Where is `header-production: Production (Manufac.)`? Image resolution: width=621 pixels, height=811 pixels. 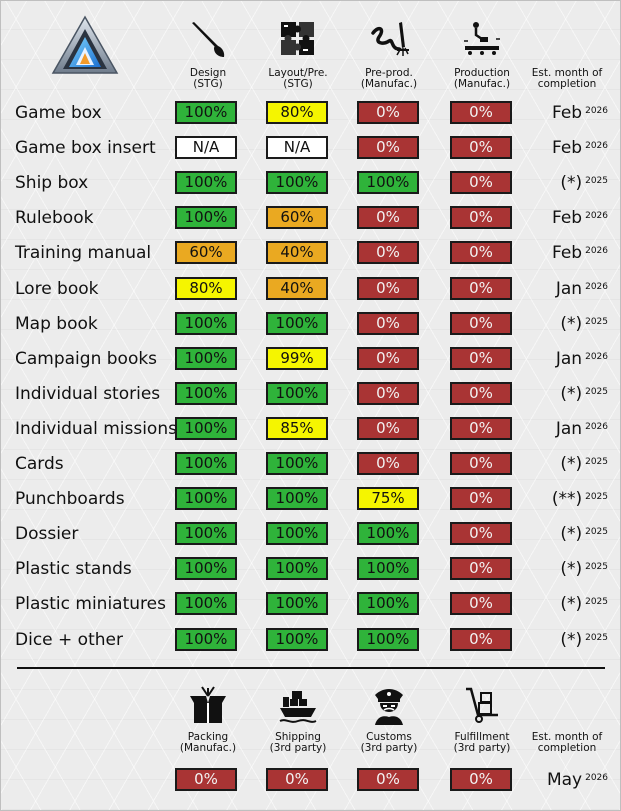
header-production: Production (Manufac.) is located at coordinates (482, 79).